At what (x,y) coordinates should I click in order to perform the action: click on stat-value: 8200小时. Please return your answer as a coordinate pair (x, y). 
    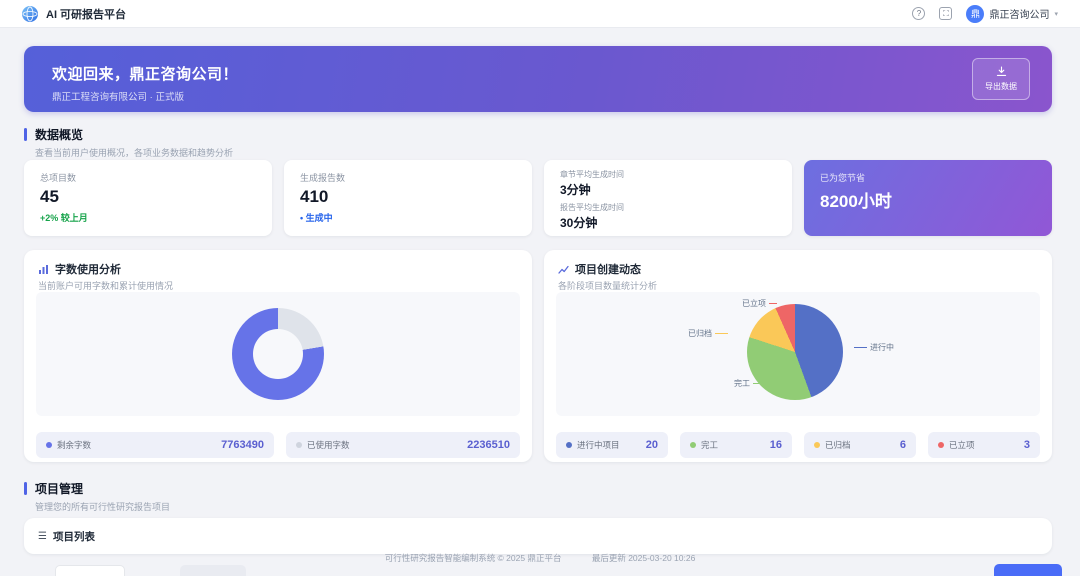
    Looking at the image, I should click on (856, 201).